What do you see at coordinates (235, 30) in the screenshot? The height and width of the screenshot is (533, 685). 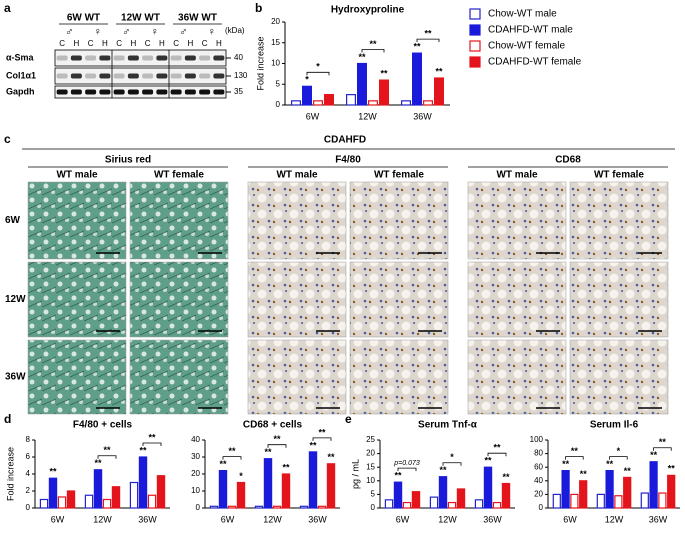 I see `kda-unit: (kDa)` at bounding box center [235, 30].